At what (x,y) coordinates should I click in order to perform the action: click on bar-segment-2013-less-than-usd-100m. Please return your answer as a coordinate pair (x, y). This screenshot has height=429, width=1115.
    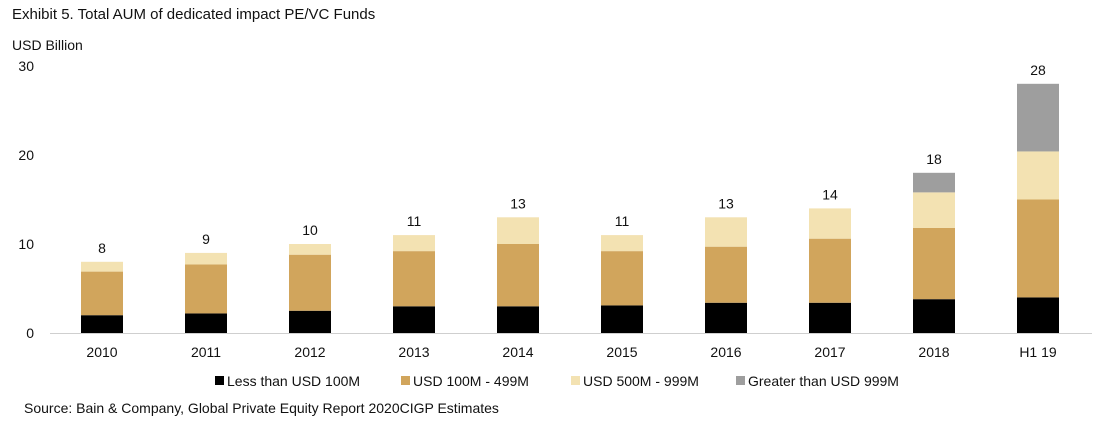
    Looking at the image, I should click on (414, 319).